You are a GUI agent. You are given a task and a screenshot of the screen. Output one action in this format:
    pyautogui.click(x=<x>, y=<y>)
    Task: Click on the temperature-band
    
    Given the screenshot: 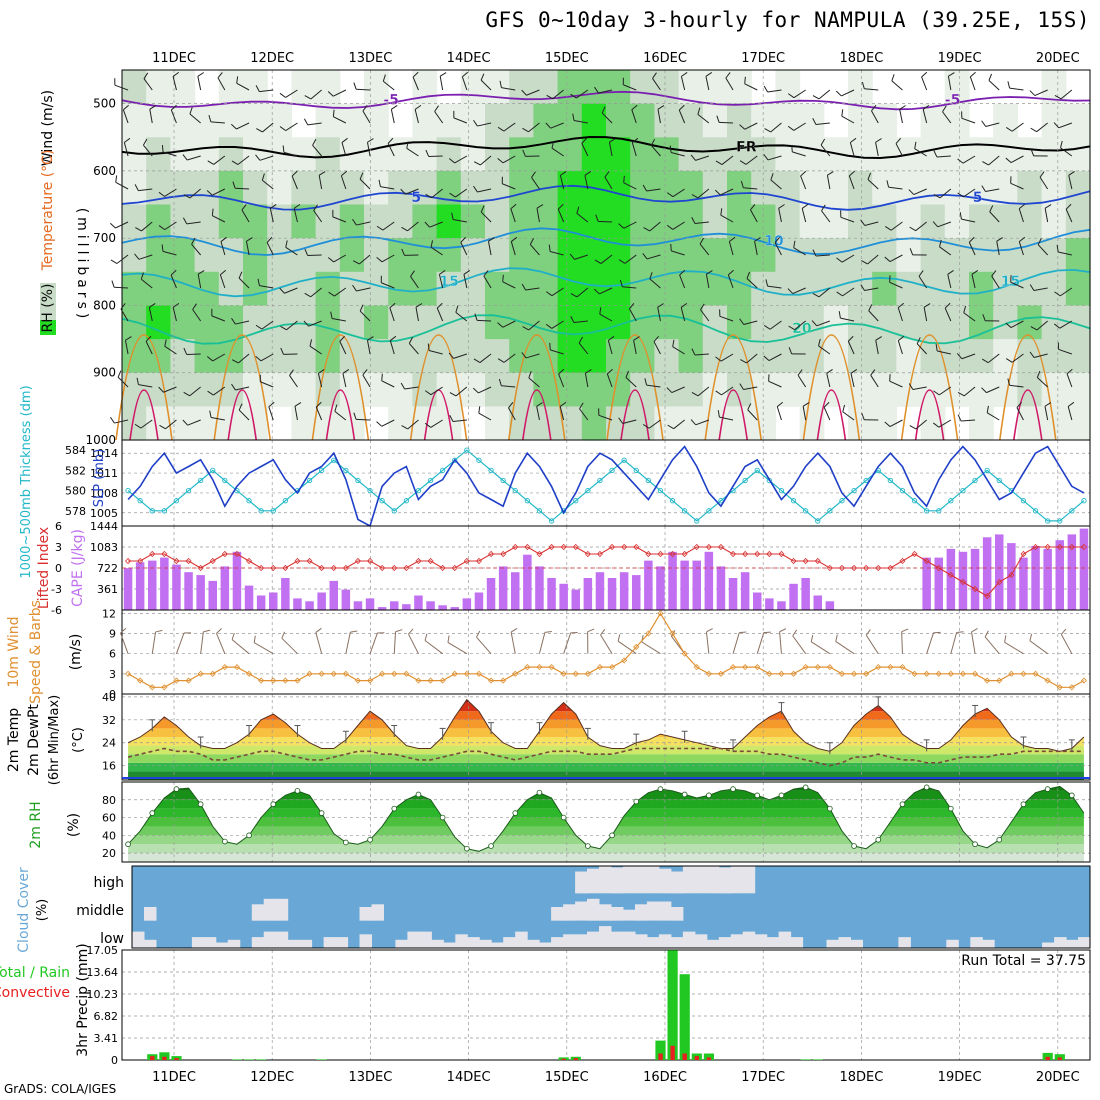 What is the action you would take?
    pyautogui.click(x=606, y=750)
    